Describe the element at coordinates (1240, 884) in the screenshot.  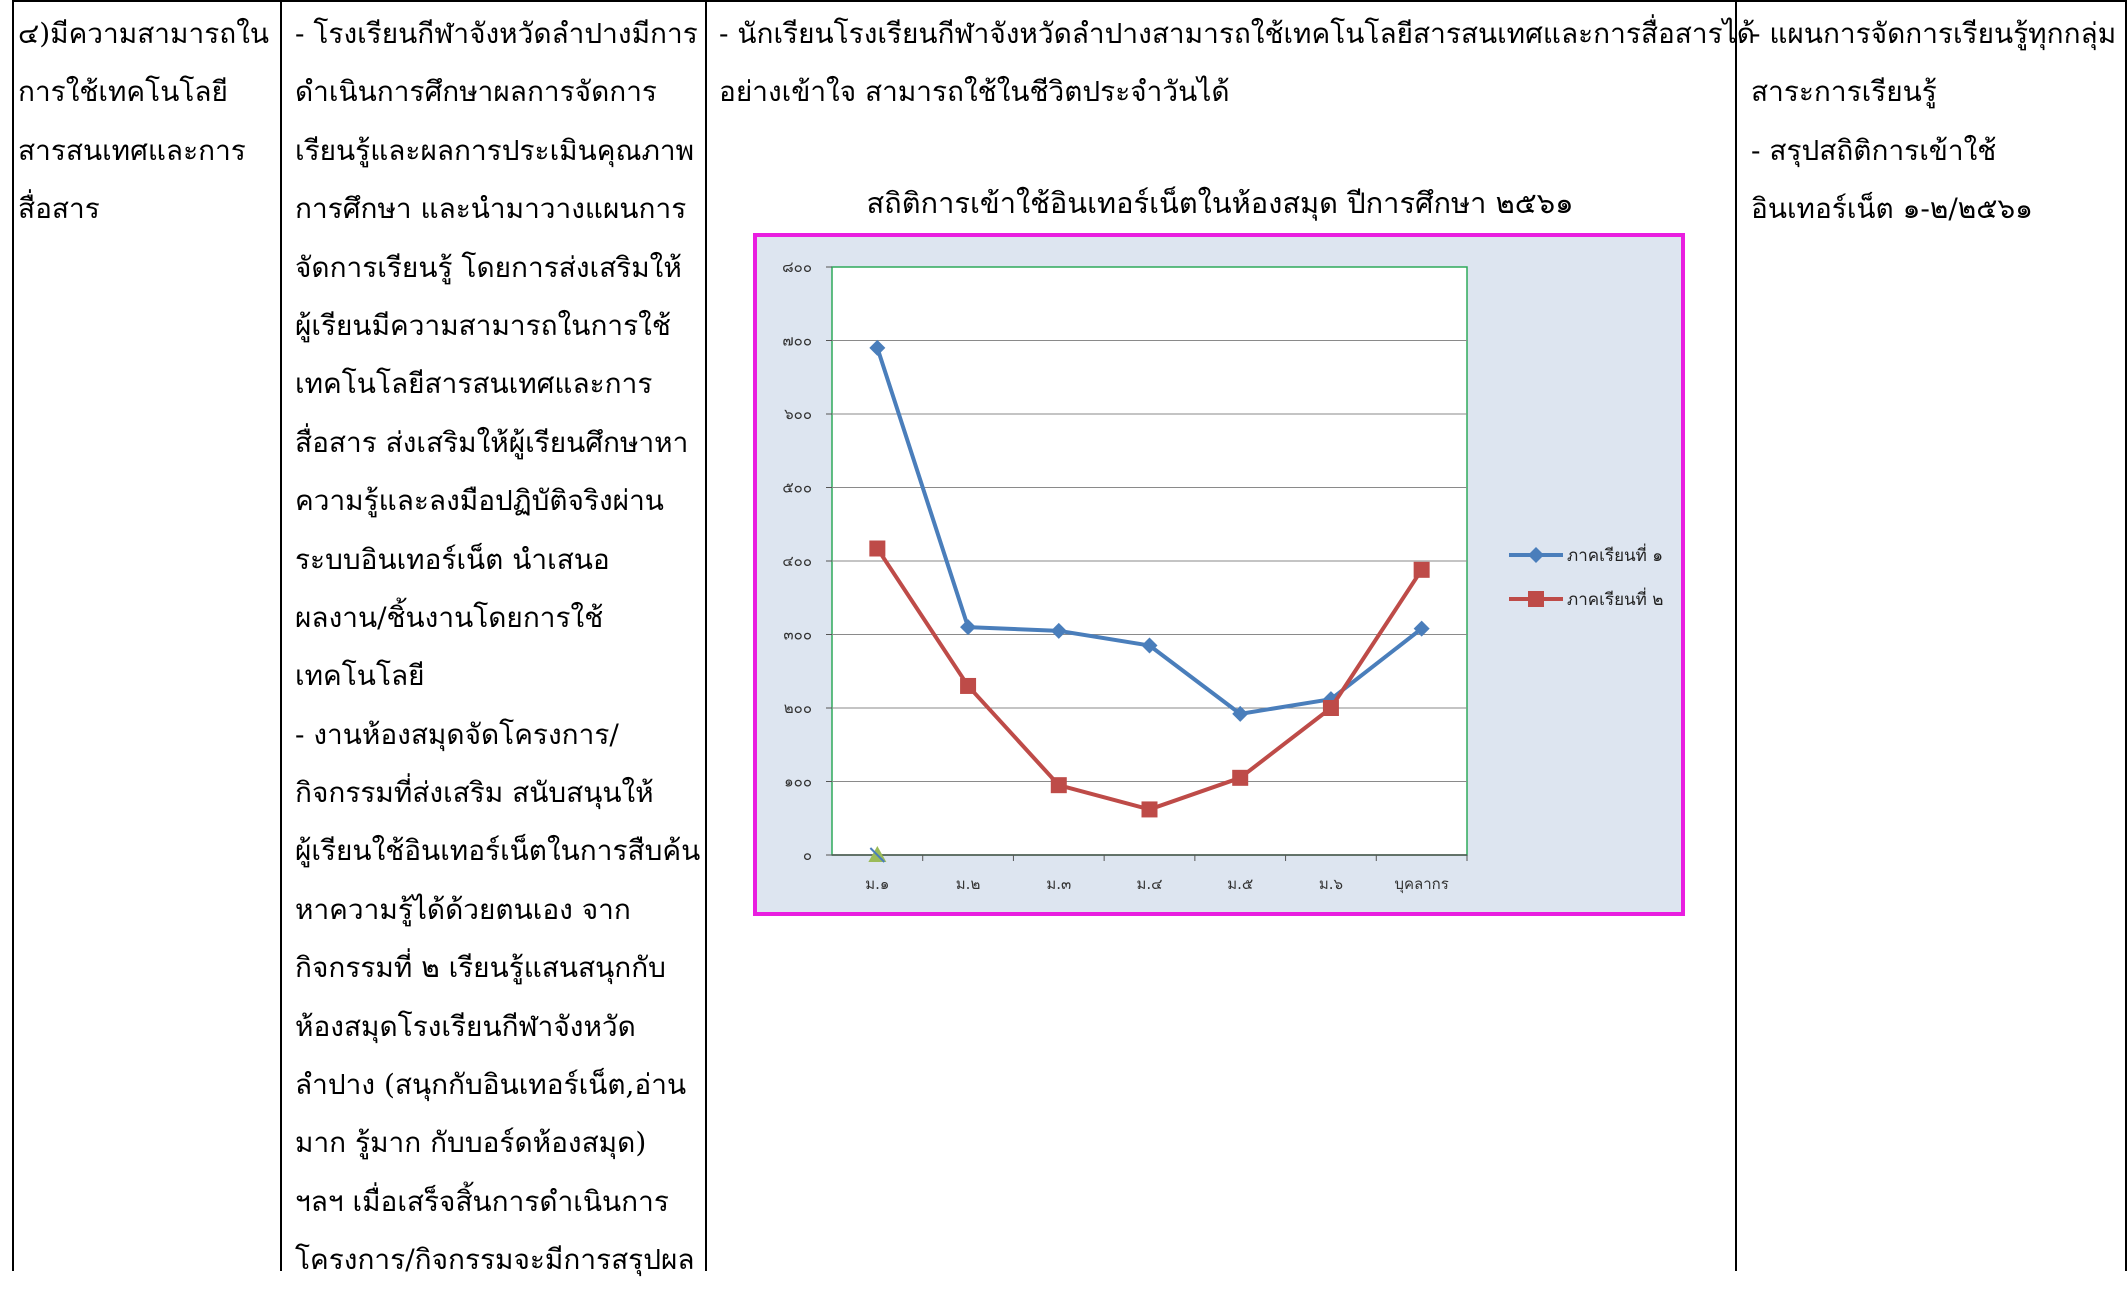
I see `x-tick-label: ม.๕` at that location.